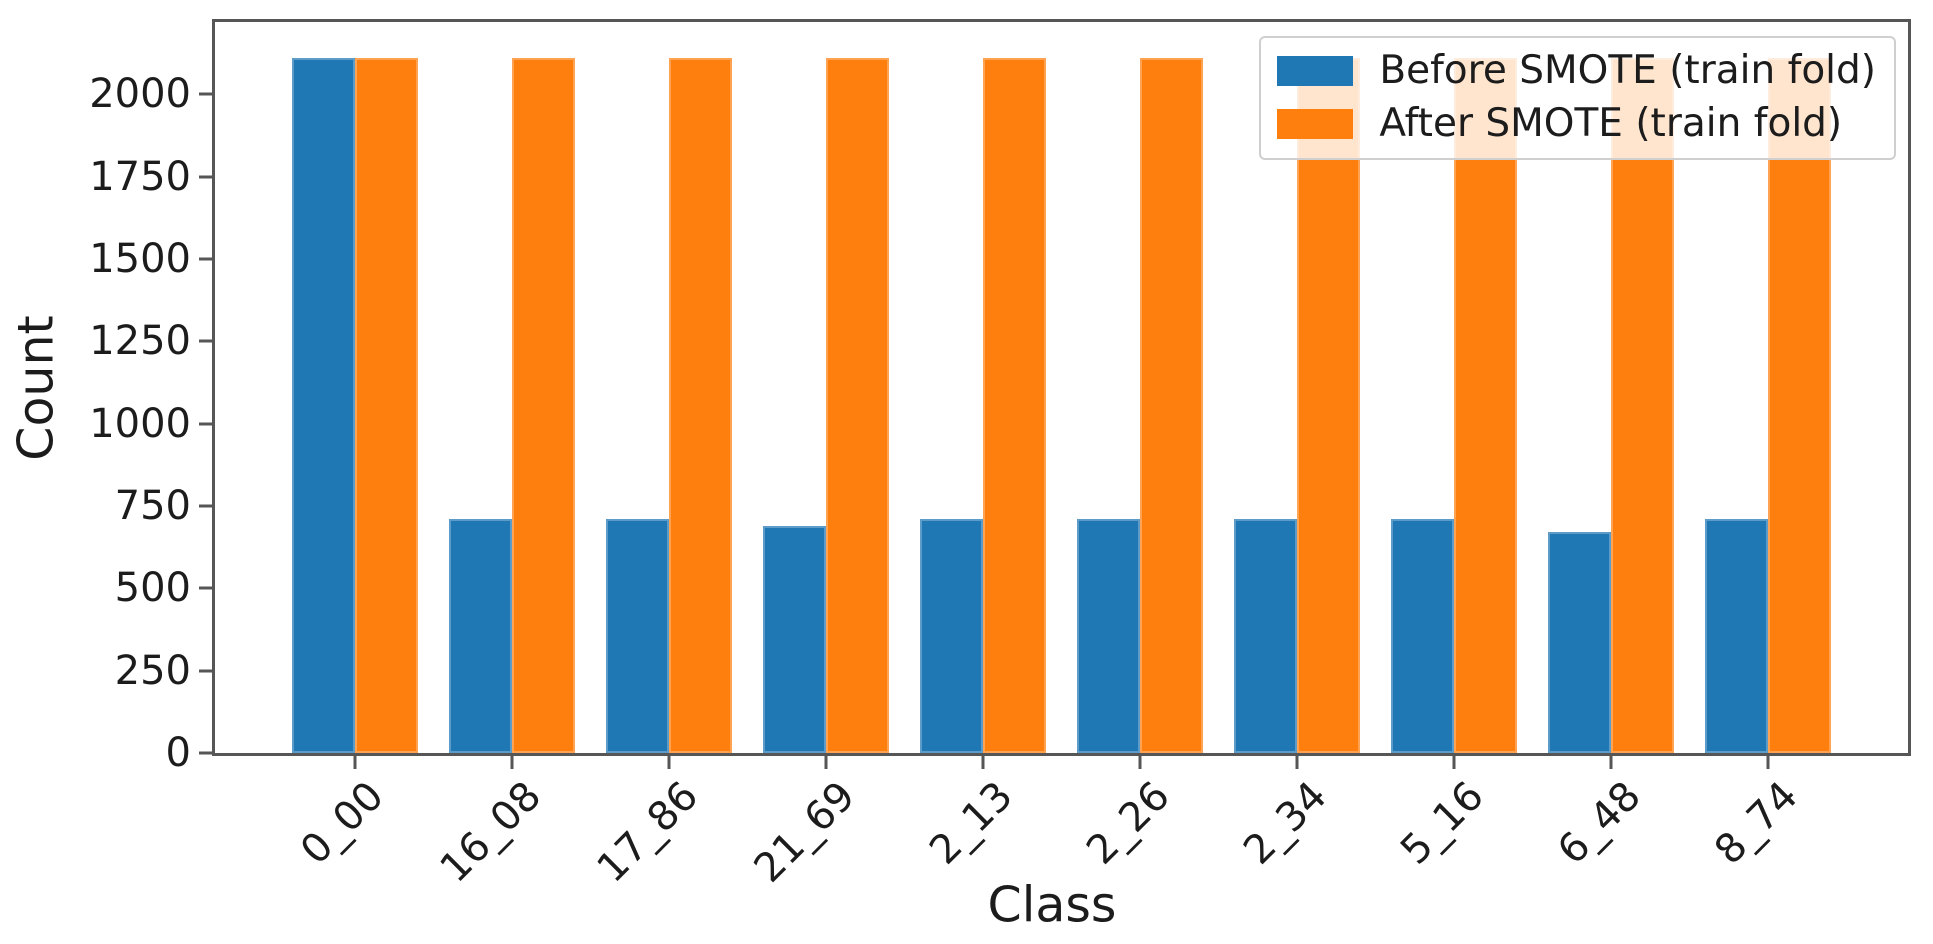  Describe the element at coordinates (648, 832) in the screenshot. I see `x-tick-label: 17_86` at that location.